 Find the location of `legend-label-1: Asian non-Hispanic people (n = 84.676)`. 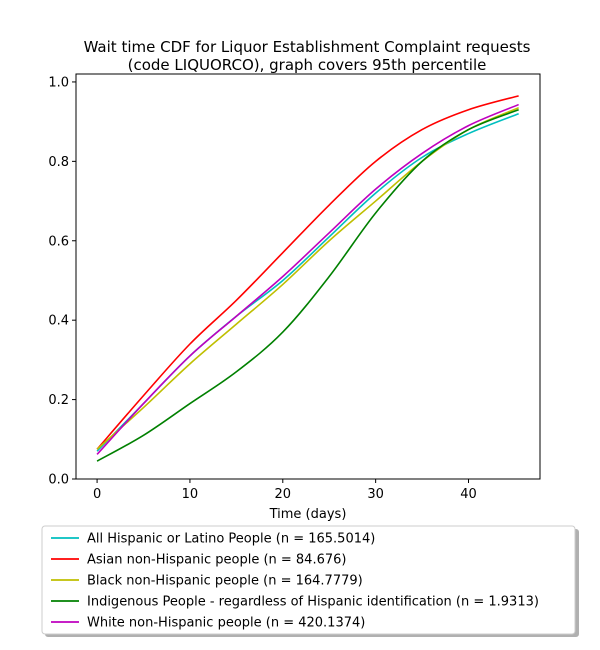

legend-label-1: Asian non-Hispanic people (n = 84.676) is located at coordinates (216, 560).